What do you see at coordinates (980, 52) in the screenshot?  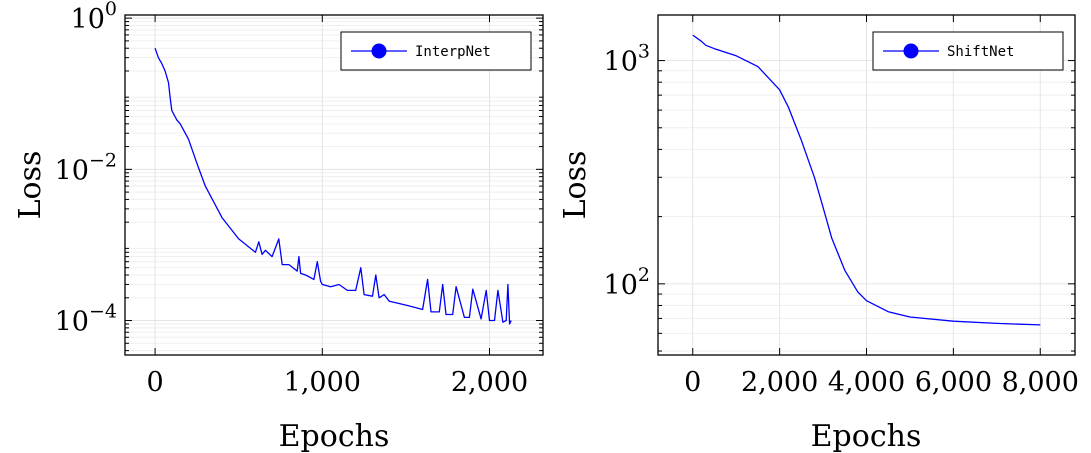 I see `legend-label: ShiftNet` at bounding box center [980, 52].